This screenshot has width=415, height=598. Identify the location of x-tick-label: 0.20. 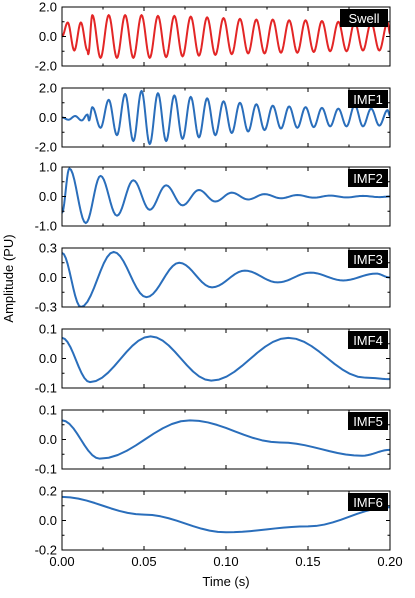
(389, 561).